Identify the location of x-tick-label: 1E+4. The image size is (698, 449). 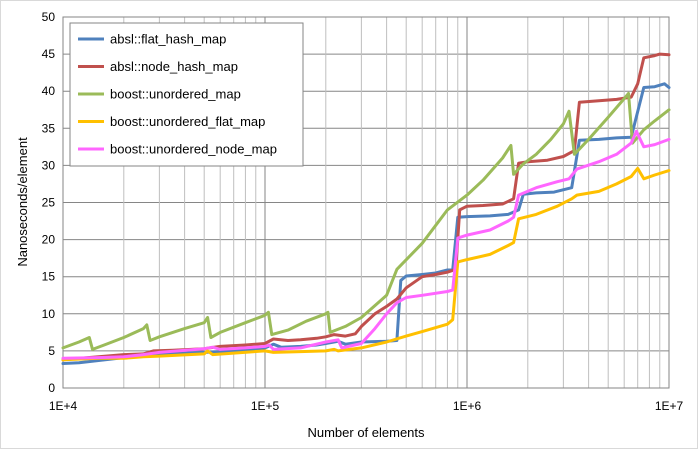
(63, 406).